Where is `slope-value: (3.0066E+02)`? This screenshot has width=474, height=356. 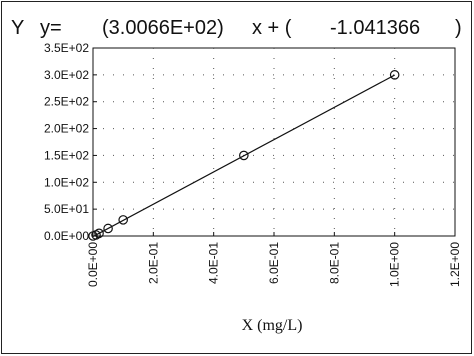
slope-value: (3.0066E+02) is located at coordinates (163, 28).